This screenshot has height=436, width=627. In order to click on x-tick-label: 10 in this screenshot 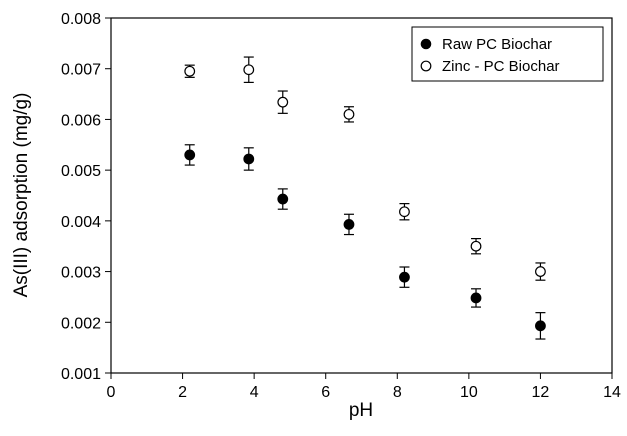, I will do `click(469, 392)`.